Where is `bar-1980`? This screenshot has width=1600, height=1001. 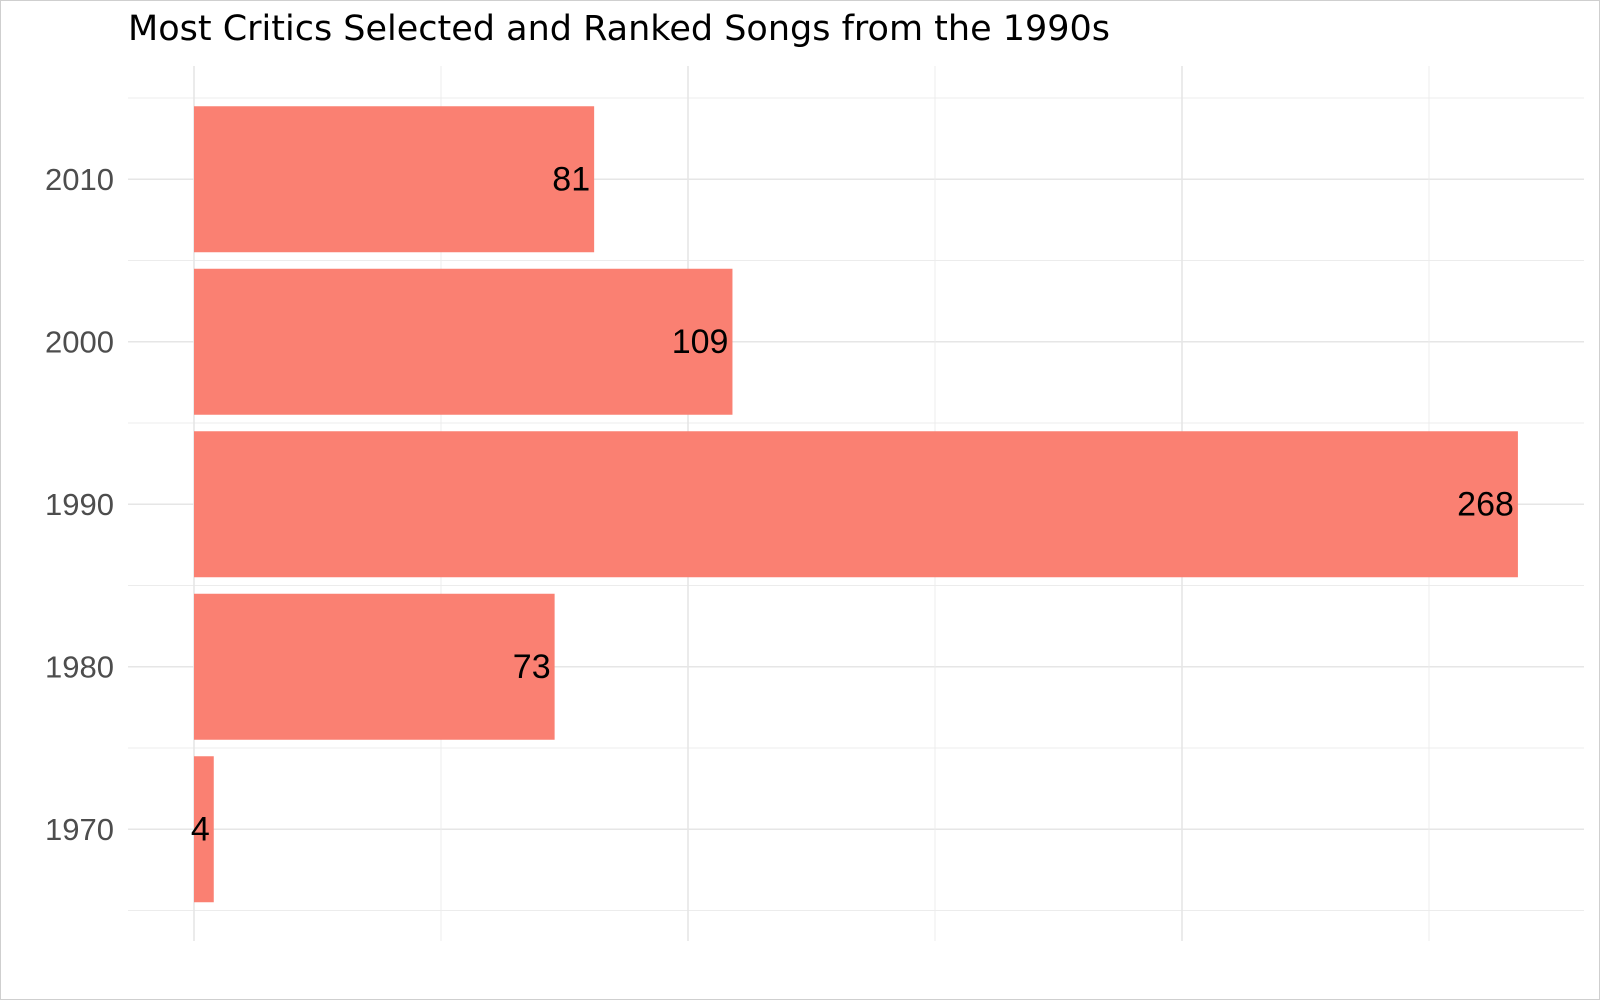 bar-1980 is located at coordinates (374, 666).